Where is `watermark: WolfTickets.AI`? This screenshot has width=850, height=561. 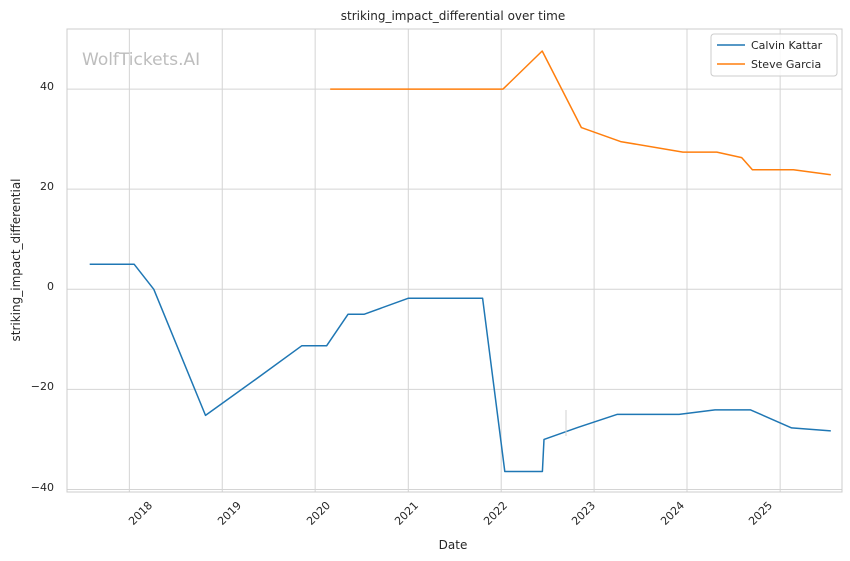 watermark: WolfTickets.AI is located at coordinates (141, 60).